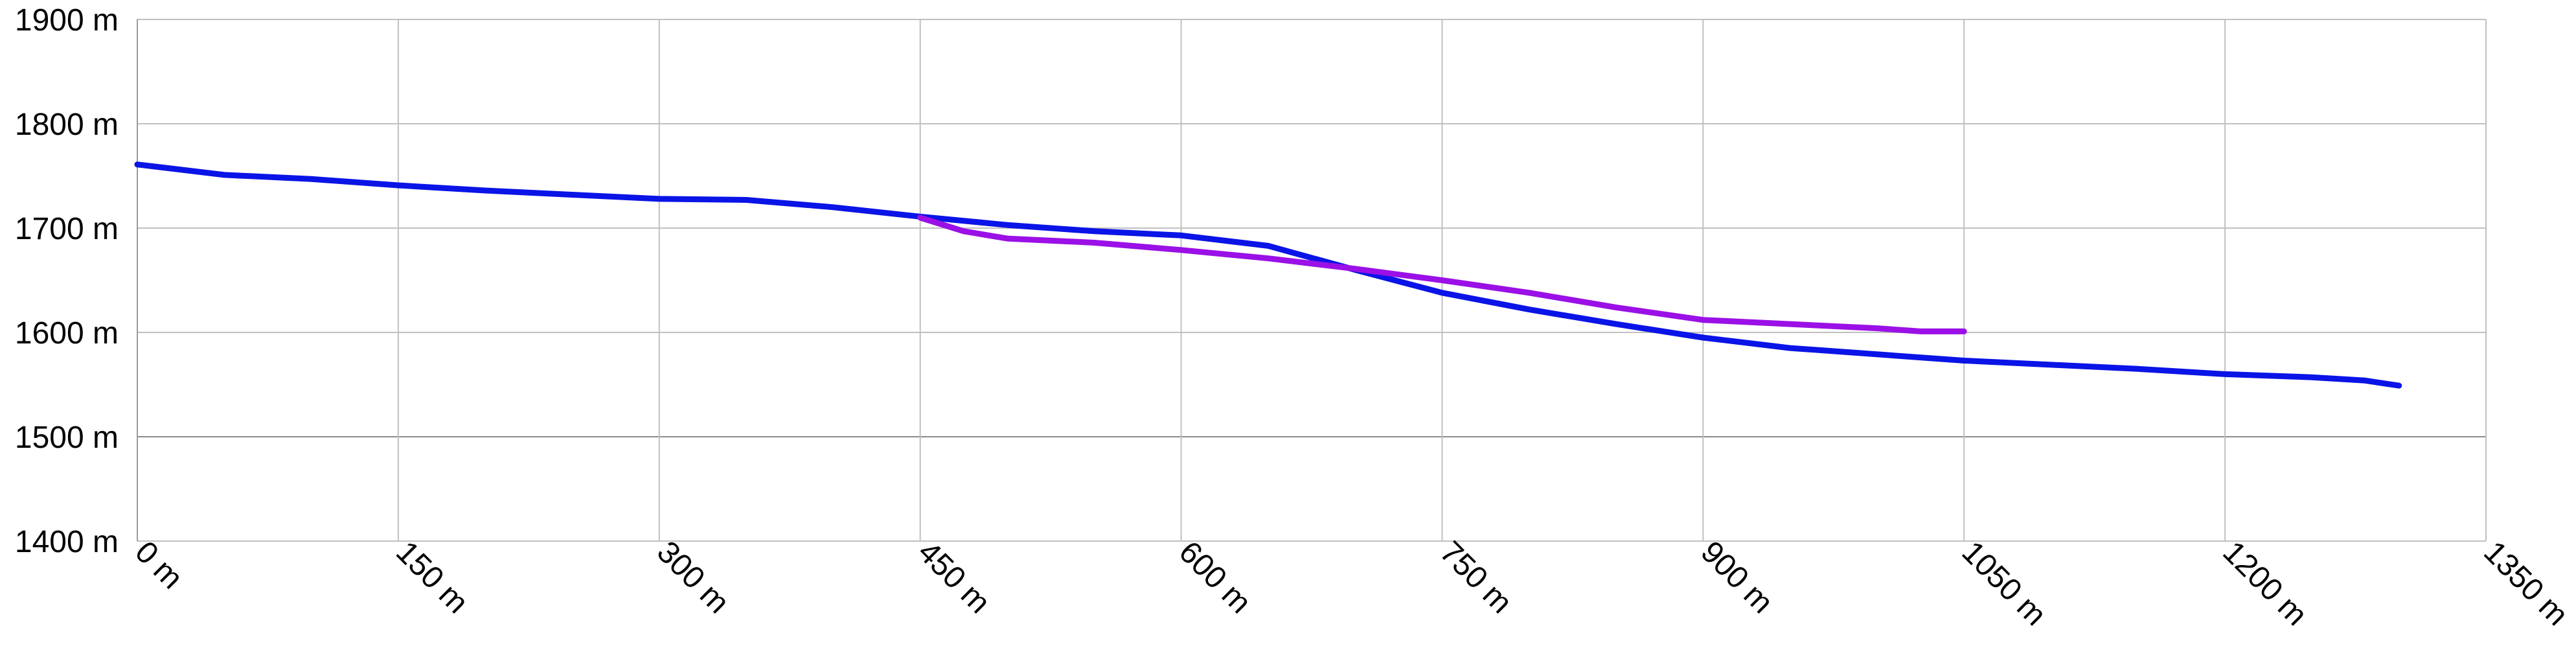  What do you see at coordinates (2004, 583) in the screenshot?
I see `x-tick-label: 1050 m` at bounding box center [2004, 583].